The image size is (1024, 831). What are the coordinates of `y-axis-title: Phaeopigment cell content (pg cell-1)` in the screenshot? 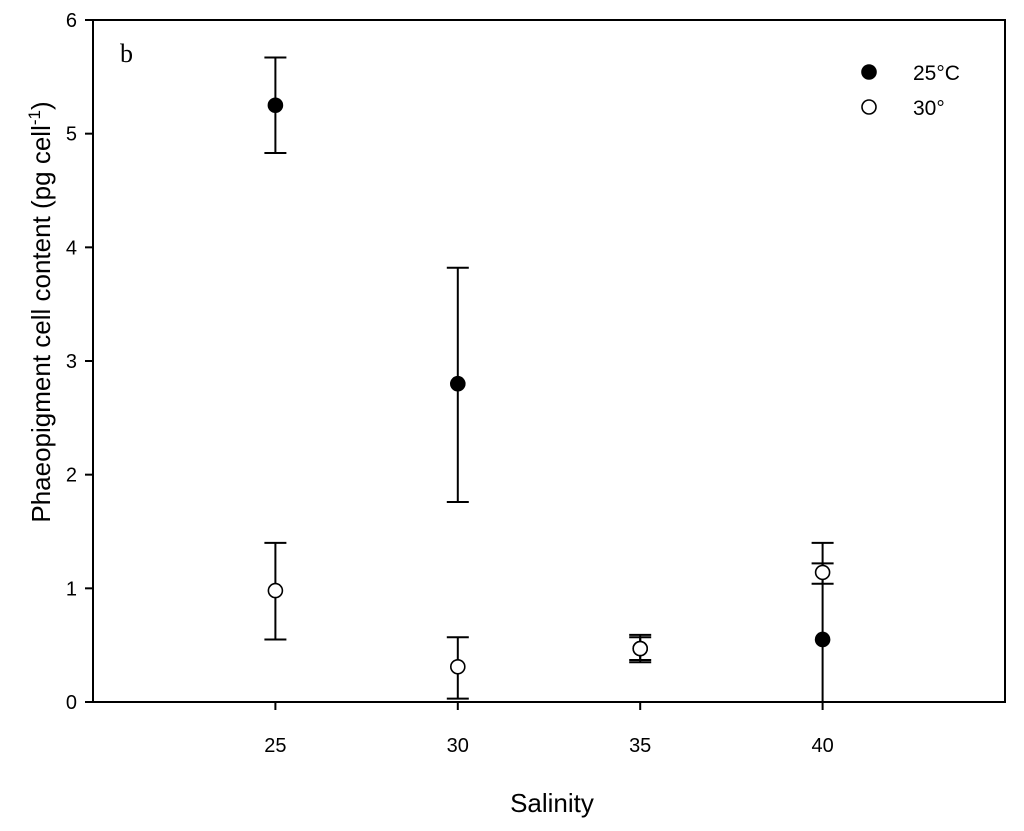 It's located at (40, 311).